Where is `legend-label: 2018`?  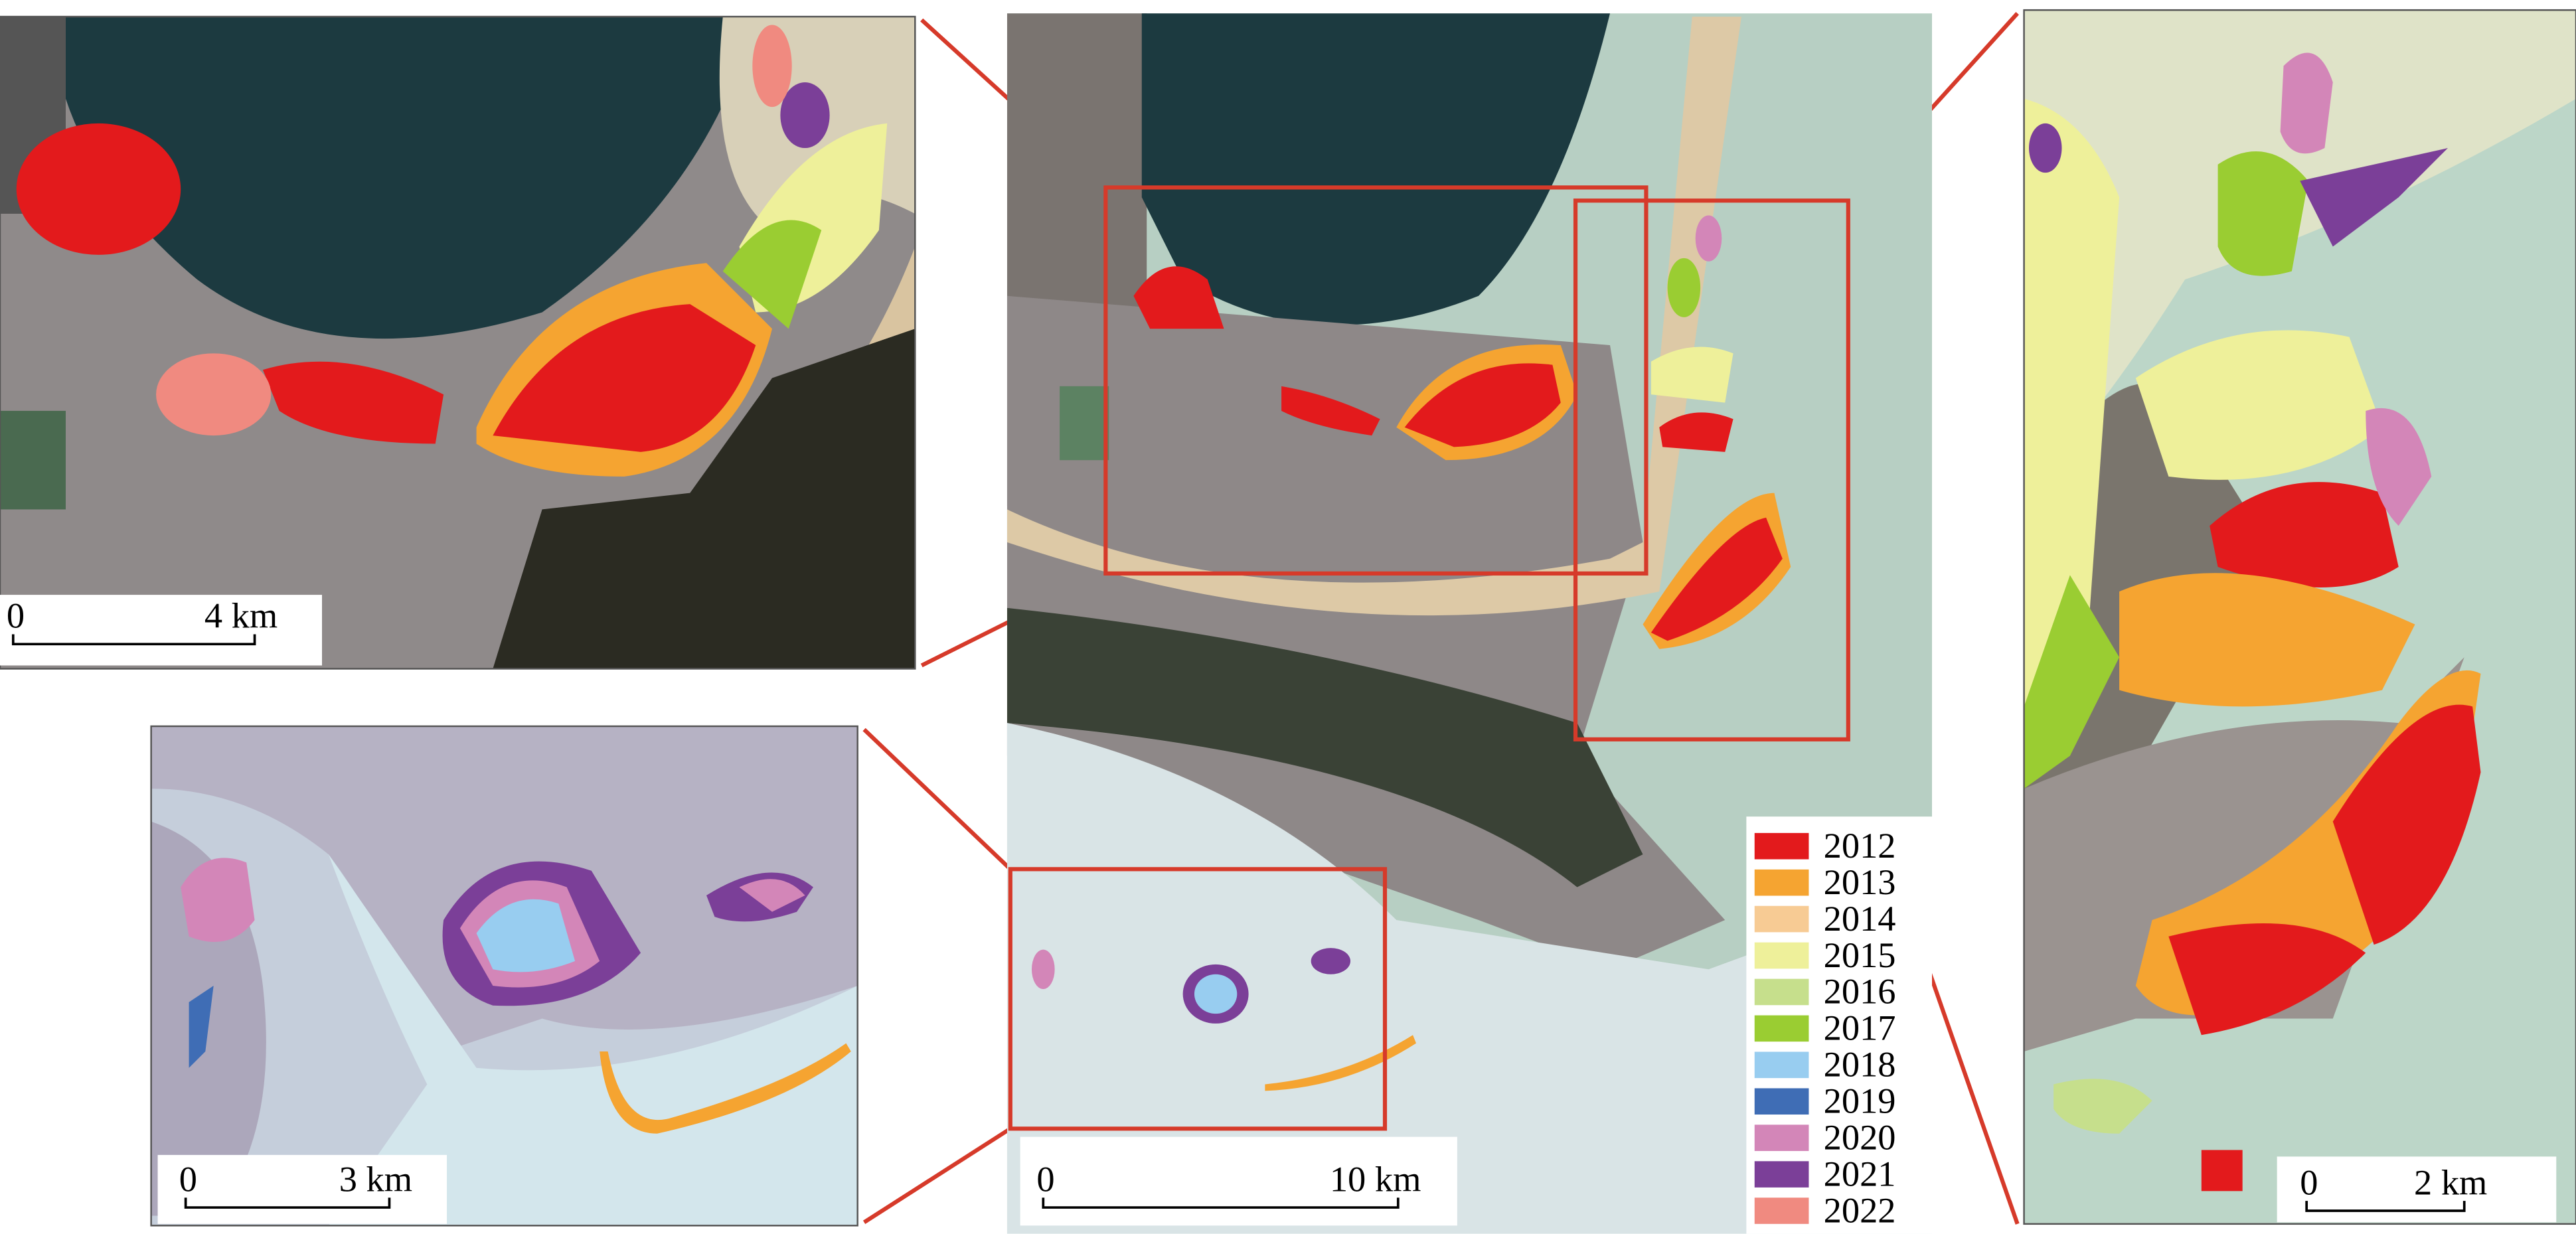
legend-label: 2018 is located at coordinates (1860, 1064).